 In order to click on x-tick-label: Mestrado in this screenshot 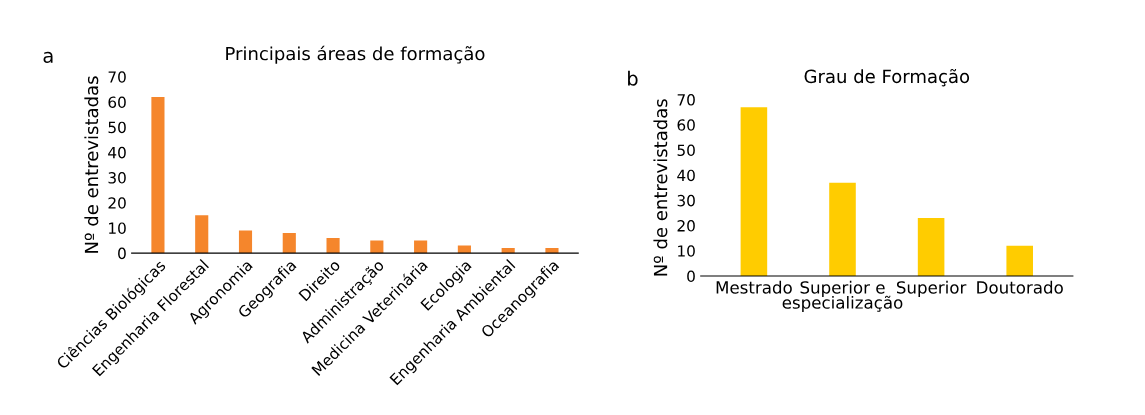, I will do `click(754, 287)`.